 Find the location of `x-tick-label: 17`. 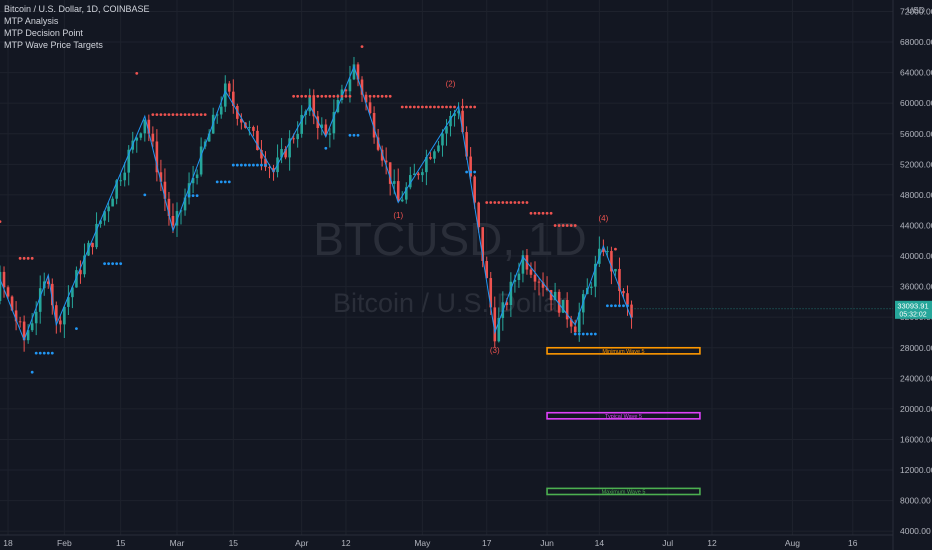

x-tick-label: 17 is located at coordinates (487, 543).